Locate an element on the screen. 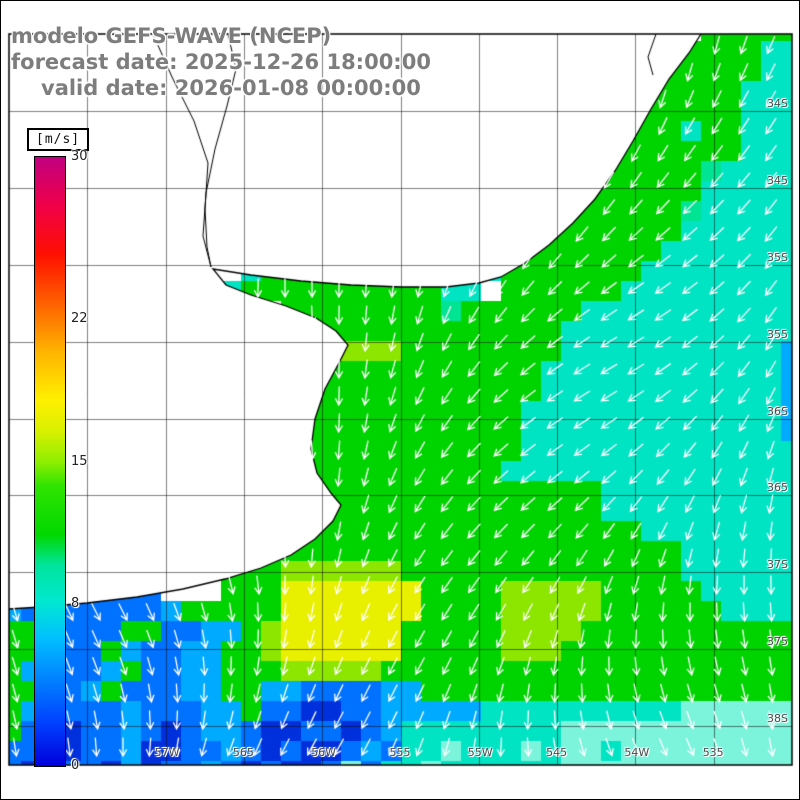  longitude-label: 56W is located at coordinates (324, 752).